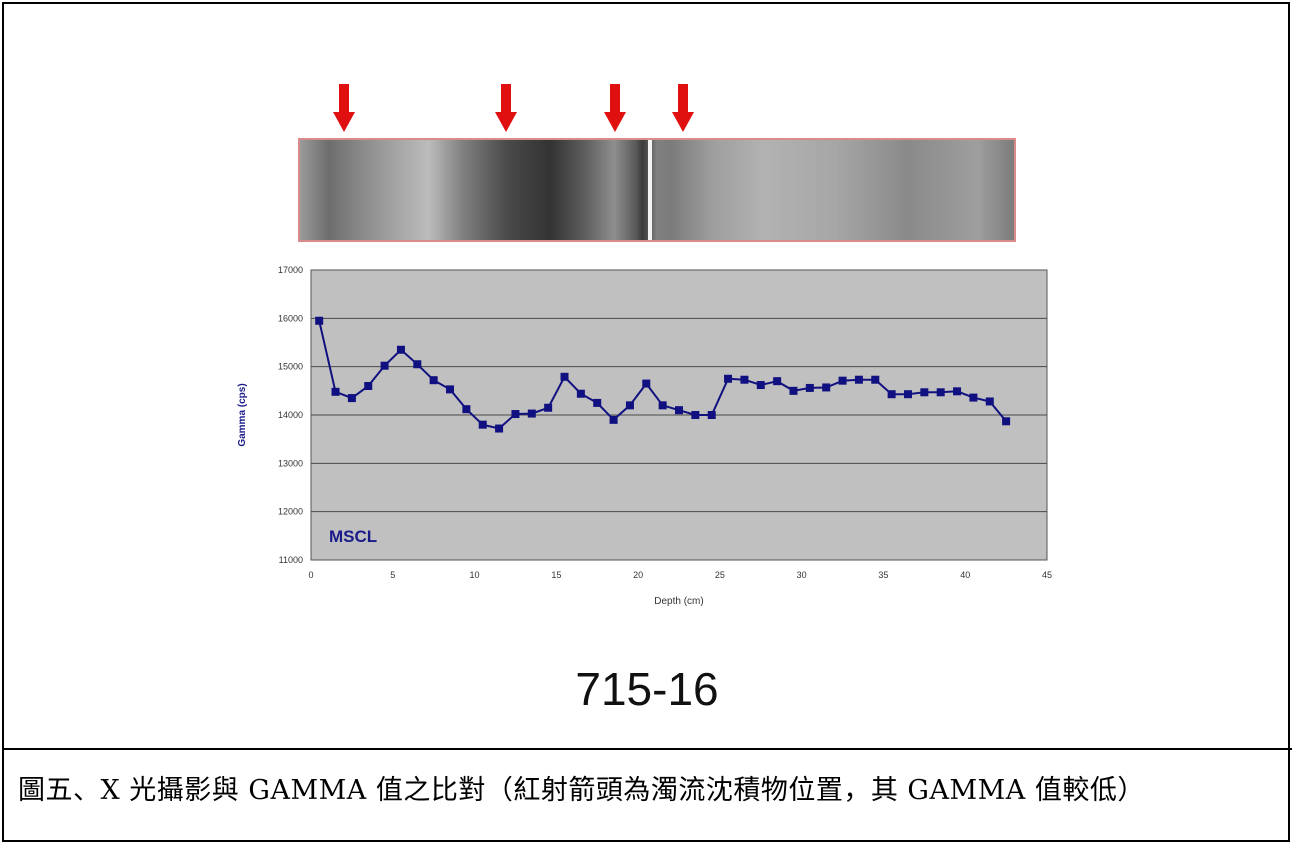 The width and height of the screenshot is (1294, 846). Describe the element at coordinates (678, 601) in the screenshot. I see `x-axis-label: Depth (cm)` at that location.